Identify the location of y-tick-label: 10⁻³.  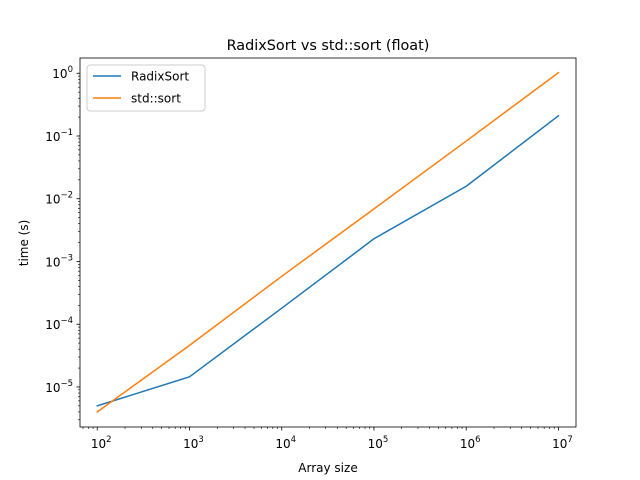
(59, 261).